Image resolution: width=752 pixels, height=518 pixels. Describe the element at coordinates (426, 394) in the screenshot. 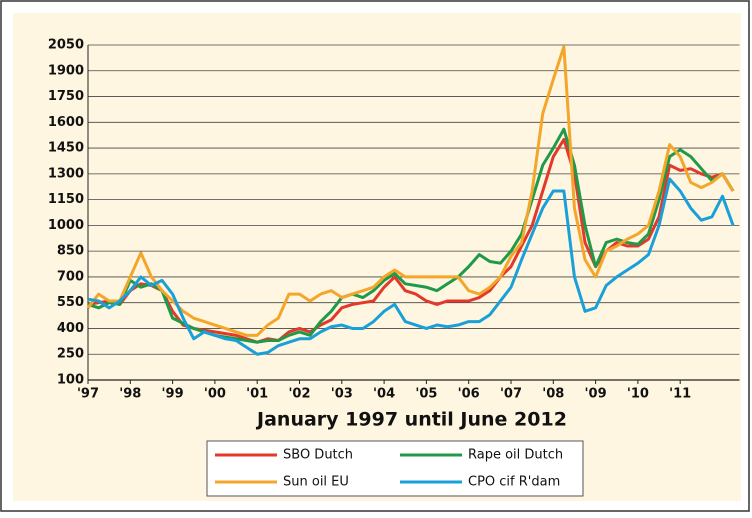

I see `x-tick-label: '05` at that location.